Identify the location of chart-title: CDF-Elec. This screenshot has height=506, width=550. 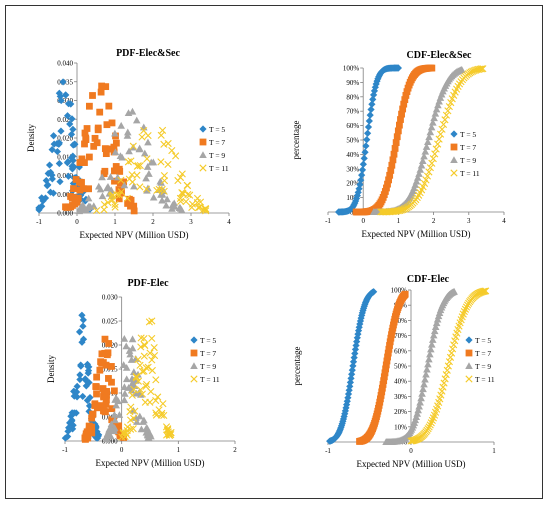
(428, 279).